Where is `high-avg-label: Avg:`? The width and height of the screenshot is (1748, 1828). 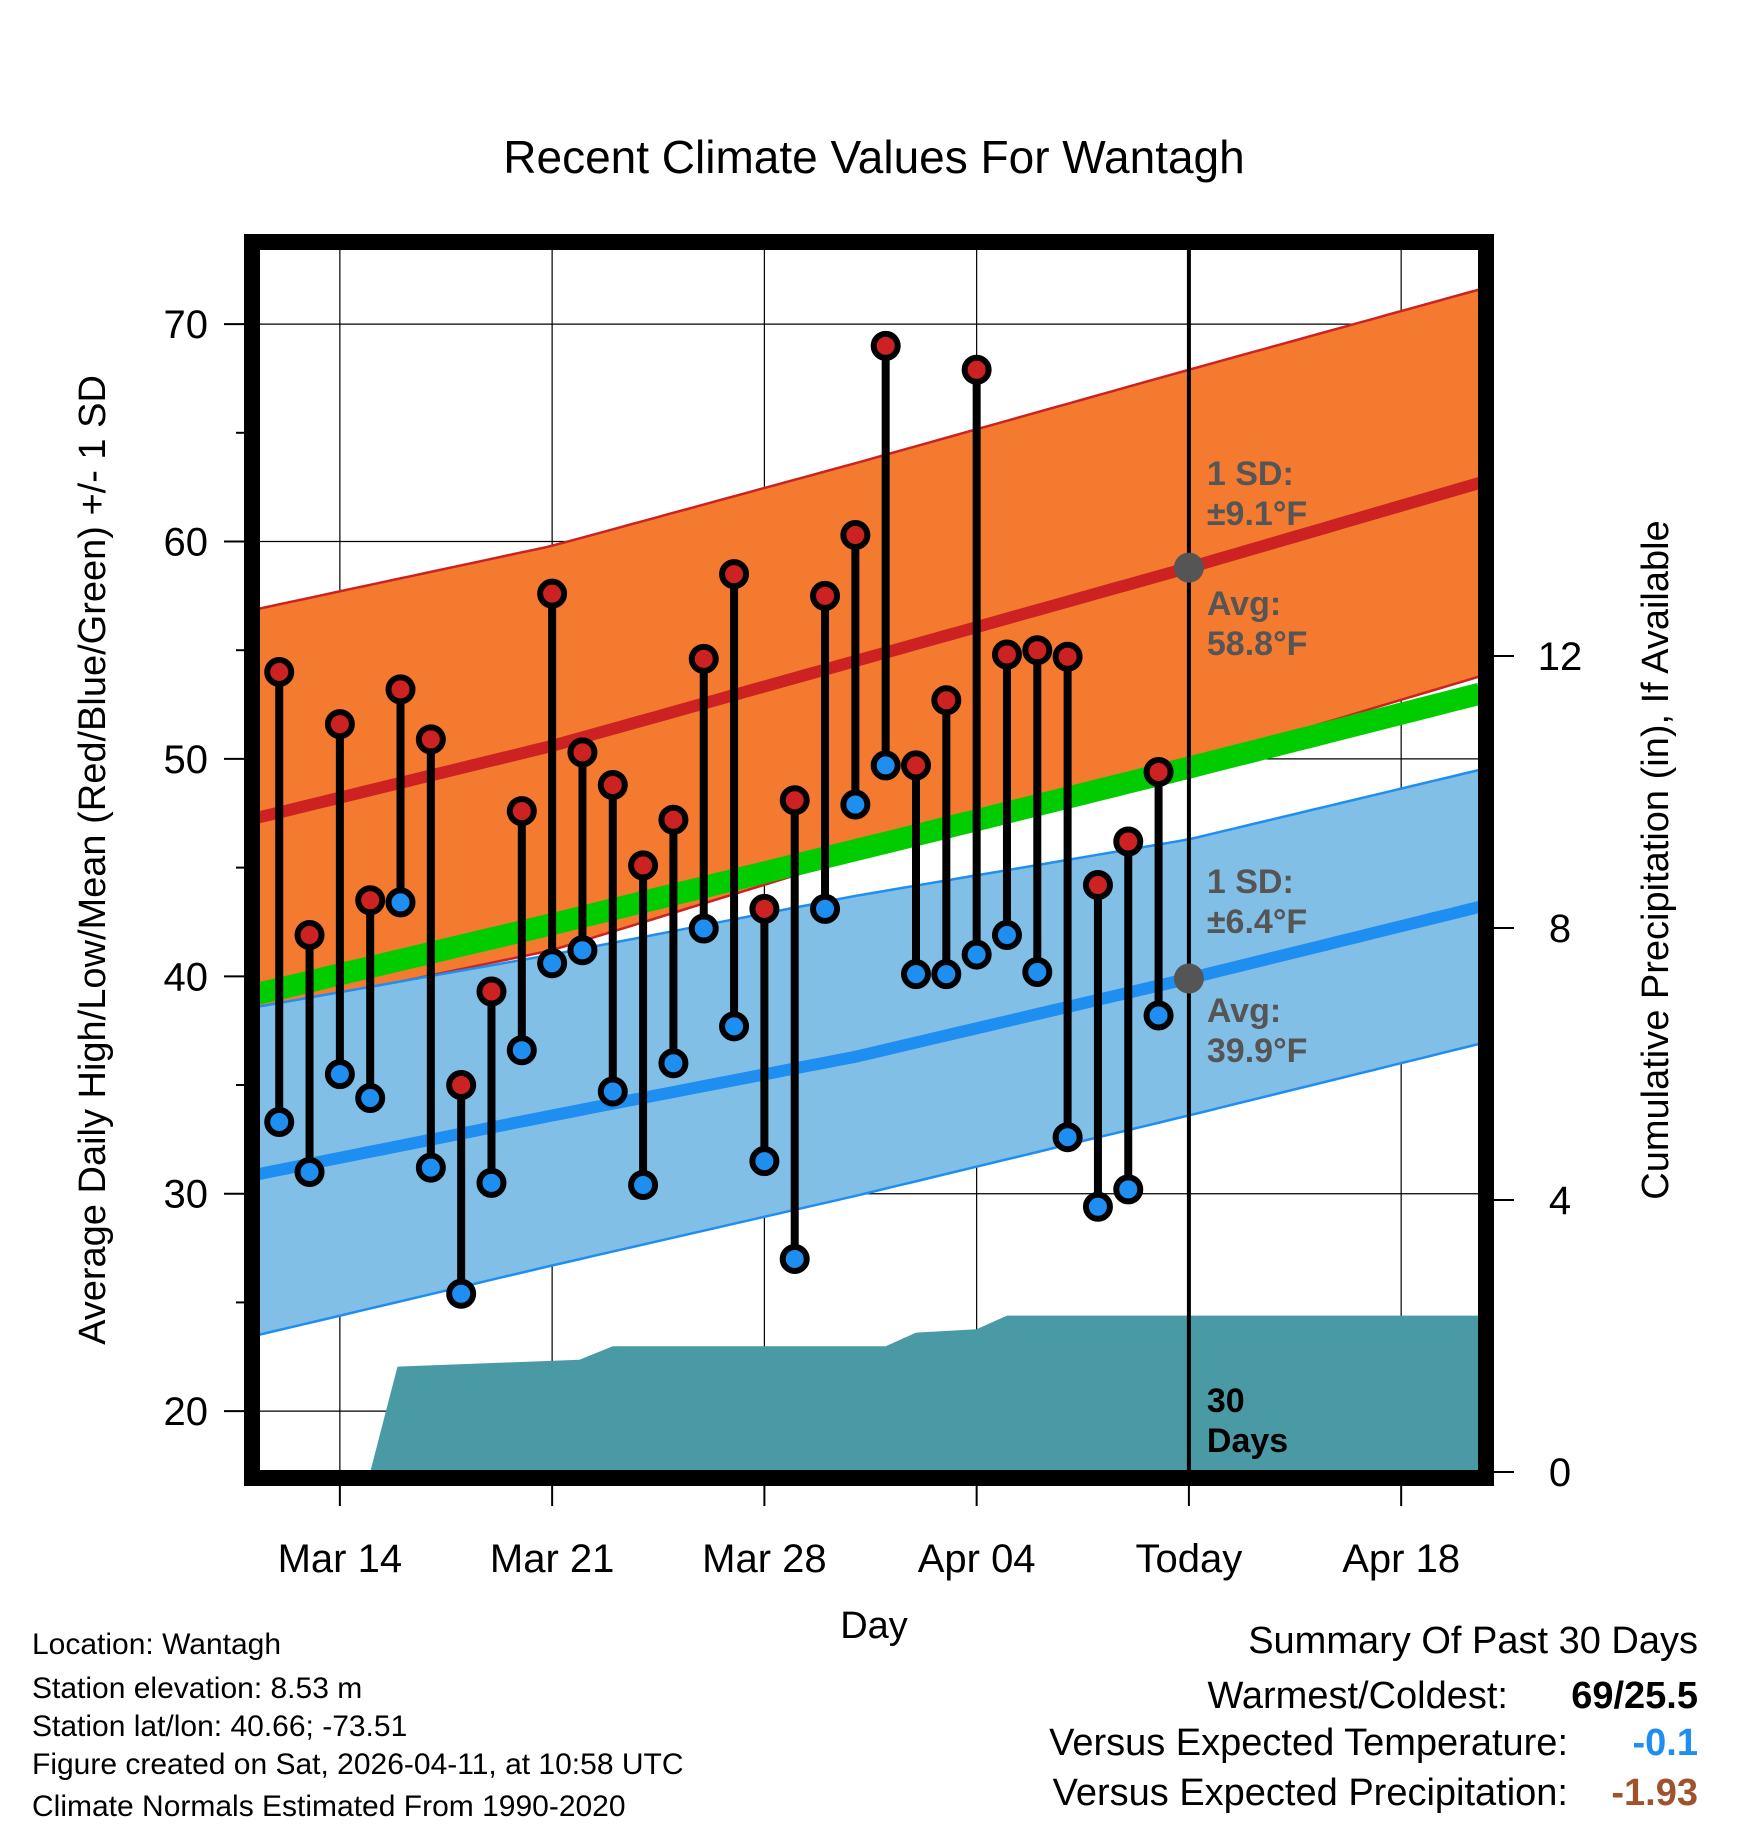
high-avg-label: Avg: is located at coordinates (1244, 604).